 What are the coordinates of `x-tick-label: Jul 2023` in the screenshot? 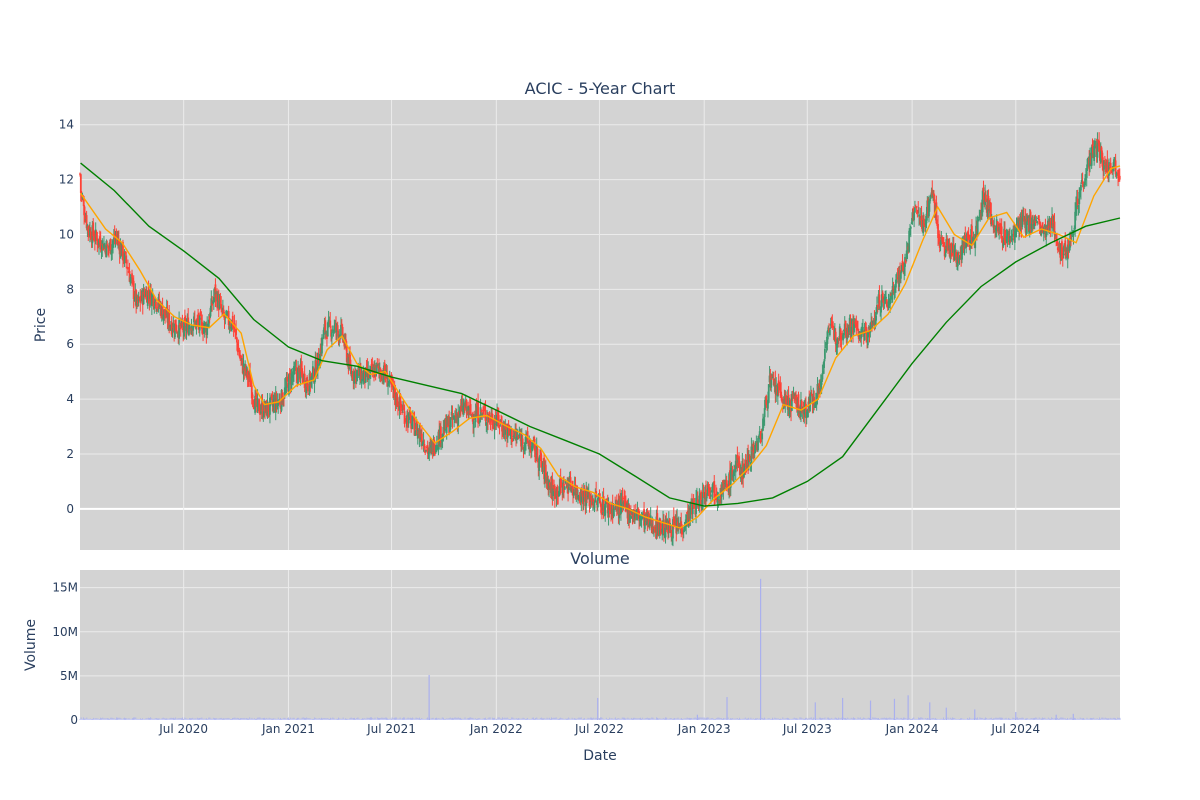 It's located at (807, 729).